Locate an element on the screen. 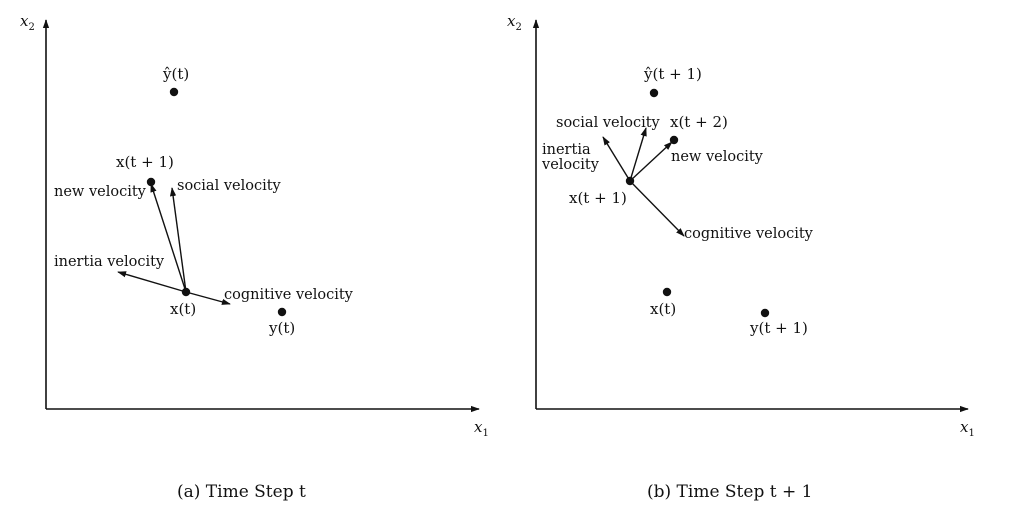 The image size is (1014, 514). panel-b-point-y is located at coordinates (765, 313).